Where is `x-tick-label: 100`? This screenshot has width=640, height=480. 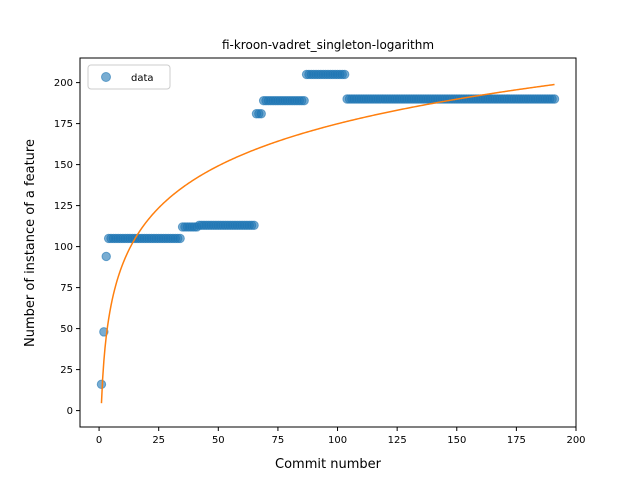 x-tick-label: 100 is located at coordinates (337, 440).